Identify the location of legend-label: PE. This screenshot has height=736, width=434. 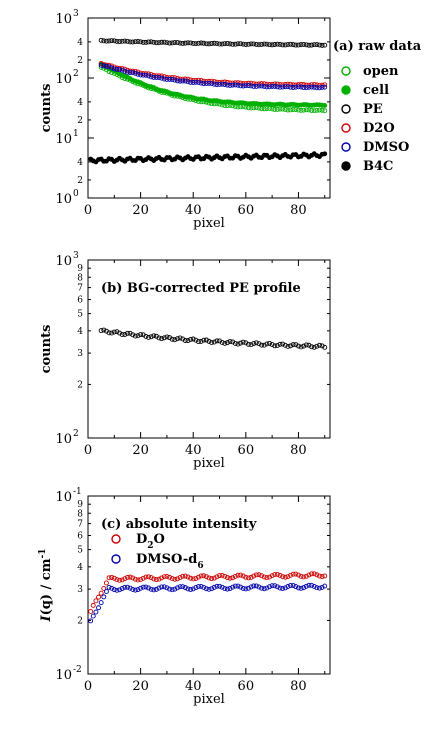
(373, 109).